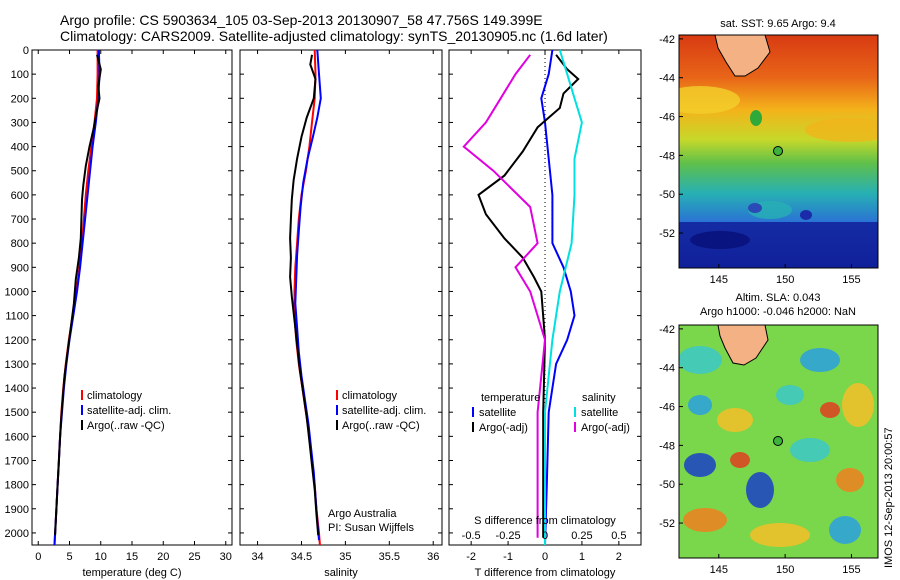 The height and width of the screenshot is (580, 900). I want to click on y-tick-label: 500, so click(20, 172).